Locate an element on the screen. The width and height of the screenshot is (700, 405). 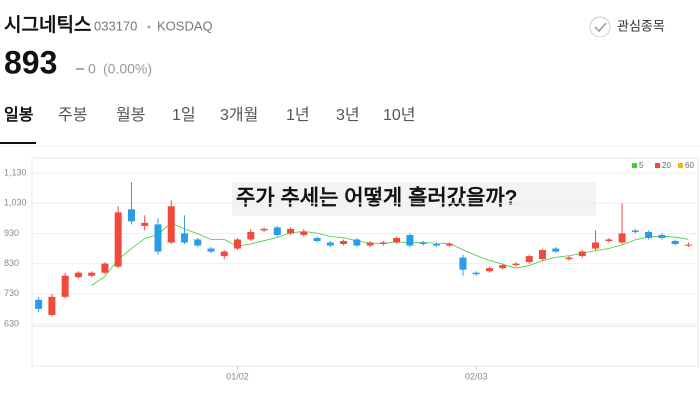
market: KOSDAQ is located at coordinates (185, 25).